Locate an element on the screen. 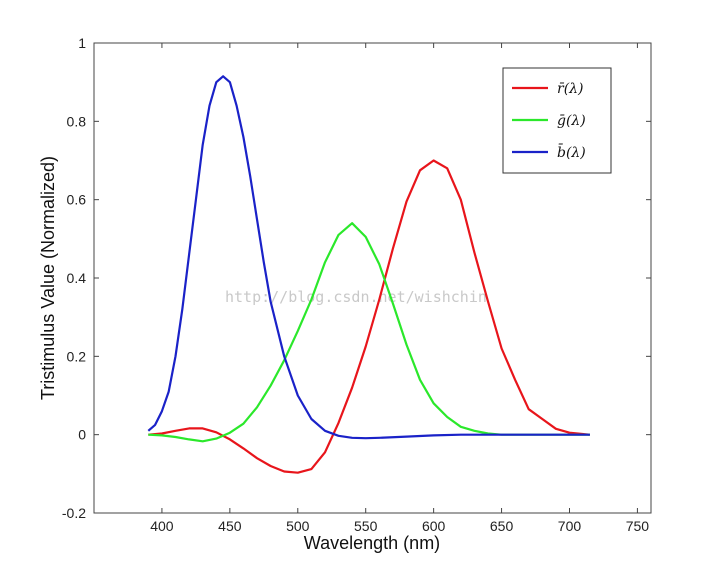 The height and width of the screenshot is (576, 720). x-axis-label: Wavelength (nm) is located at coordinates (372, 543).